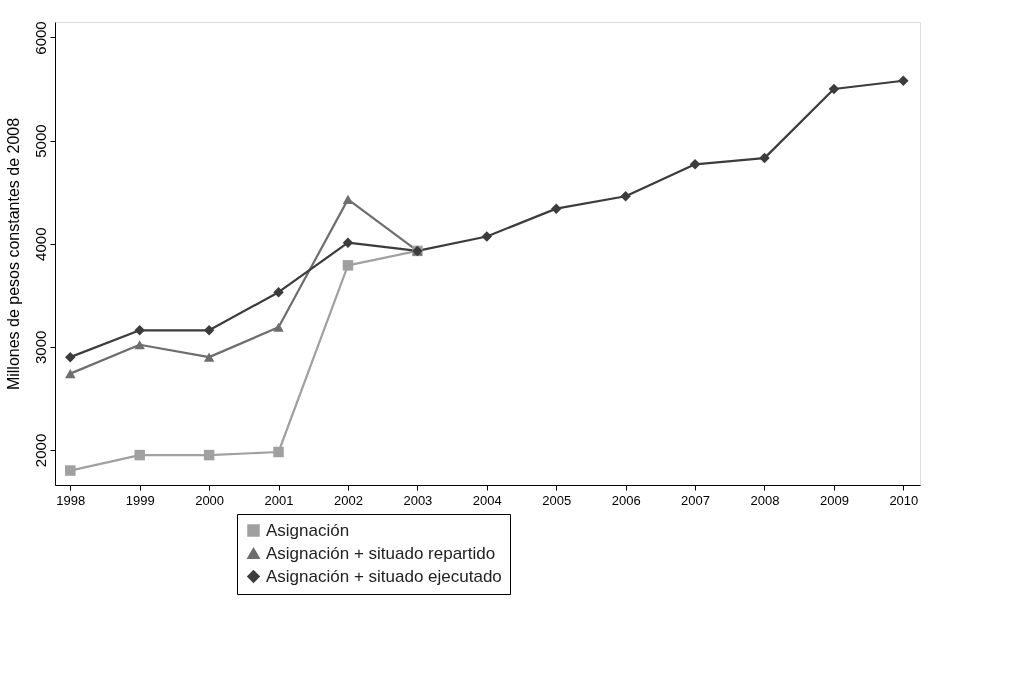 The height and width of the screenshot is (677, 1011). Describe the element at coordinates (765, 500) in the screenshot. I see `x-tick-label: 2008` at that location.